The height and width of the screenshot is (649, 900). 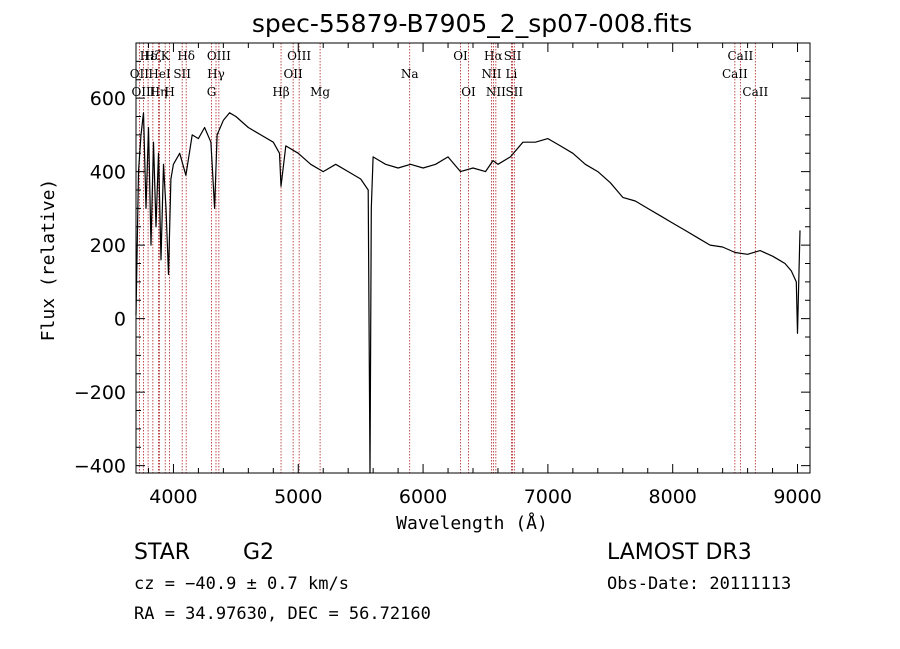 What do you see at coordinates (216, 74) in the screenshot?
I see `line-label: Hγ` at bounding box center [216, 74].